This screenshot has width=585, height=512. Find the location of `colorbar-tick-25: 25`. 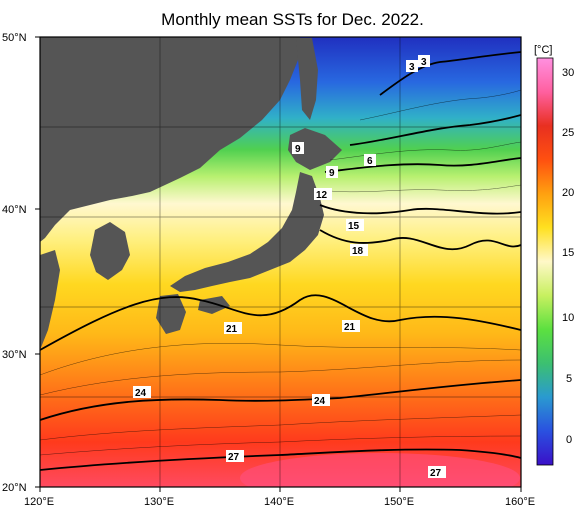

colorbar-tick-25: 25 is located at coordinates (568, 133).